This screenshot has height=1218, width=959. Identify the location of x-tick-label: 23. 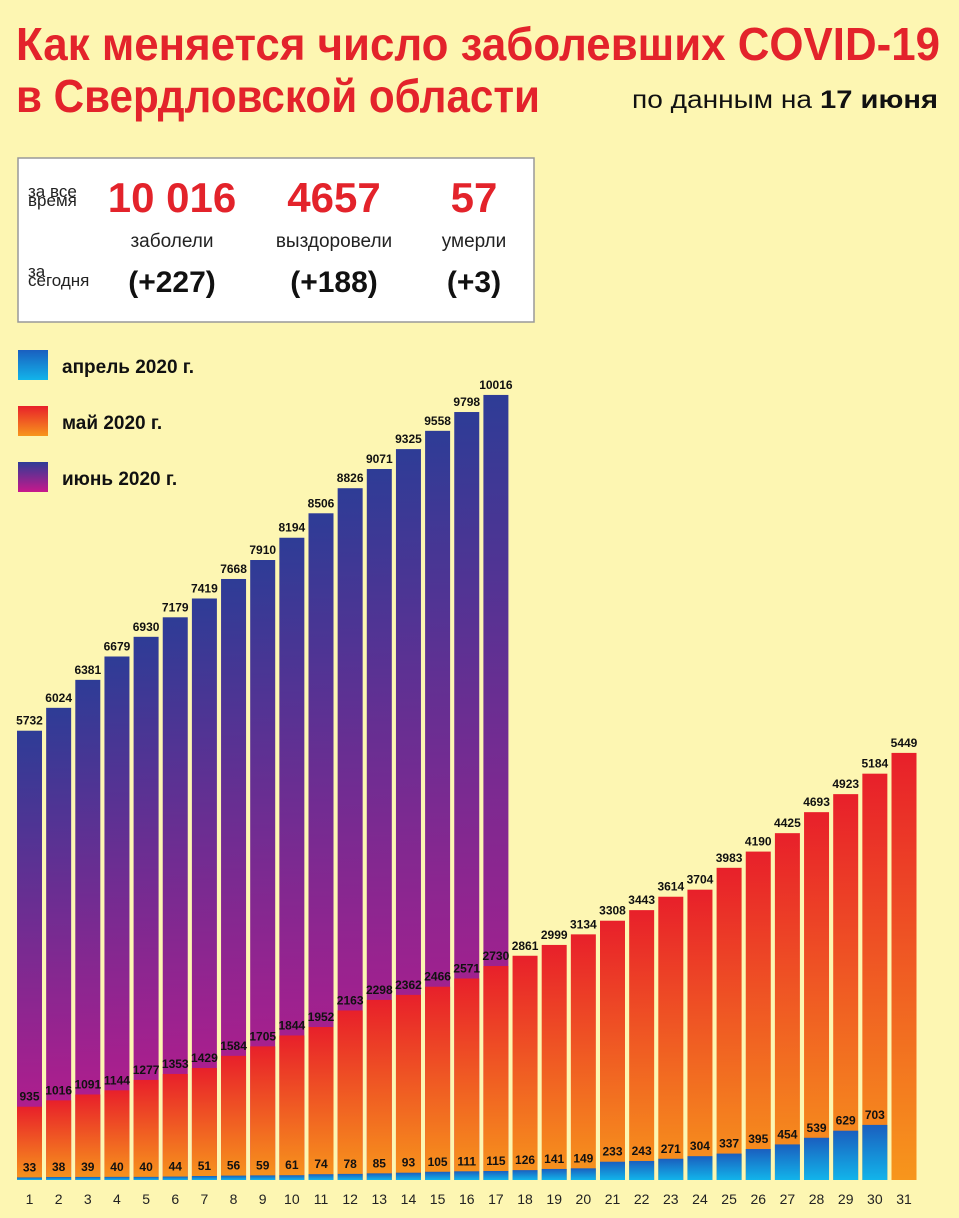
(671, 1199).